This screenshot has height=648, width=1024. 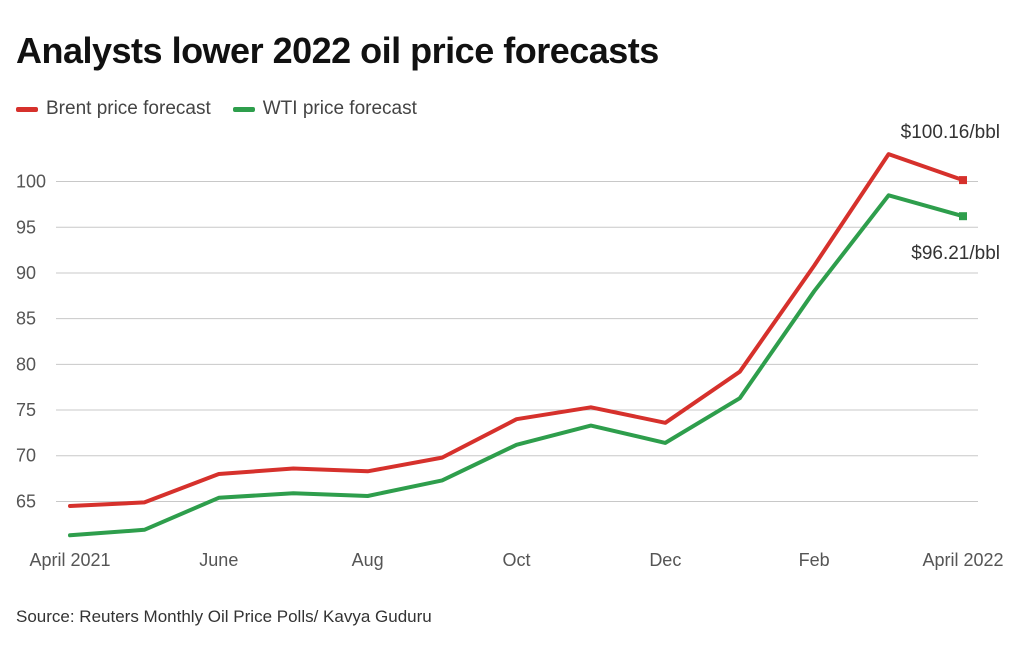 I want to click on y-tick-label-85: 85, so click(x=26, y=319).